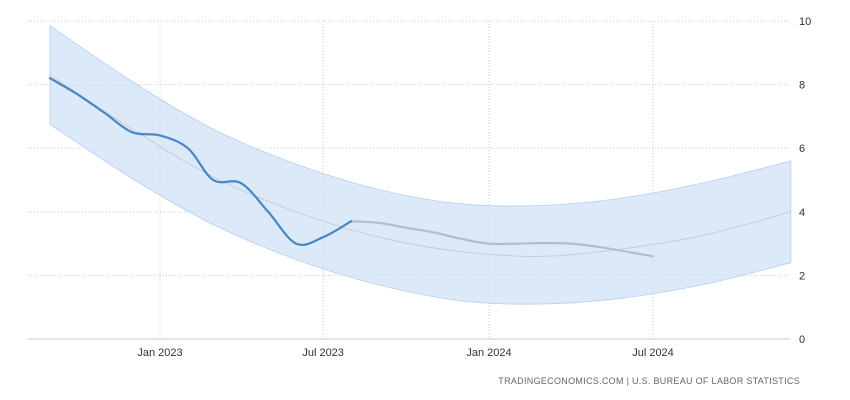  Describe the element at coordinates (405, 353) in the screenshot. I see `x-axis-ticks: Jan 2023 Jul 2023 Jan 2024 Jul 2024` at that location.